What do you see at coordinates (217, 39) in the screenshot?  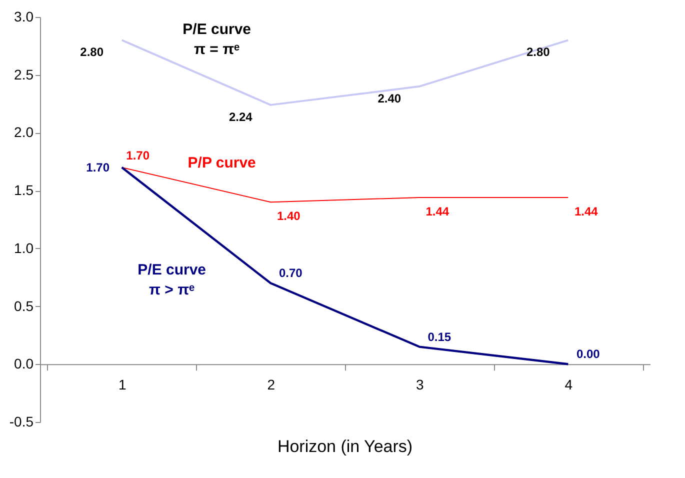 I see `series-label: P/E curve π = πᵉ` at bounding box center [217, 39].